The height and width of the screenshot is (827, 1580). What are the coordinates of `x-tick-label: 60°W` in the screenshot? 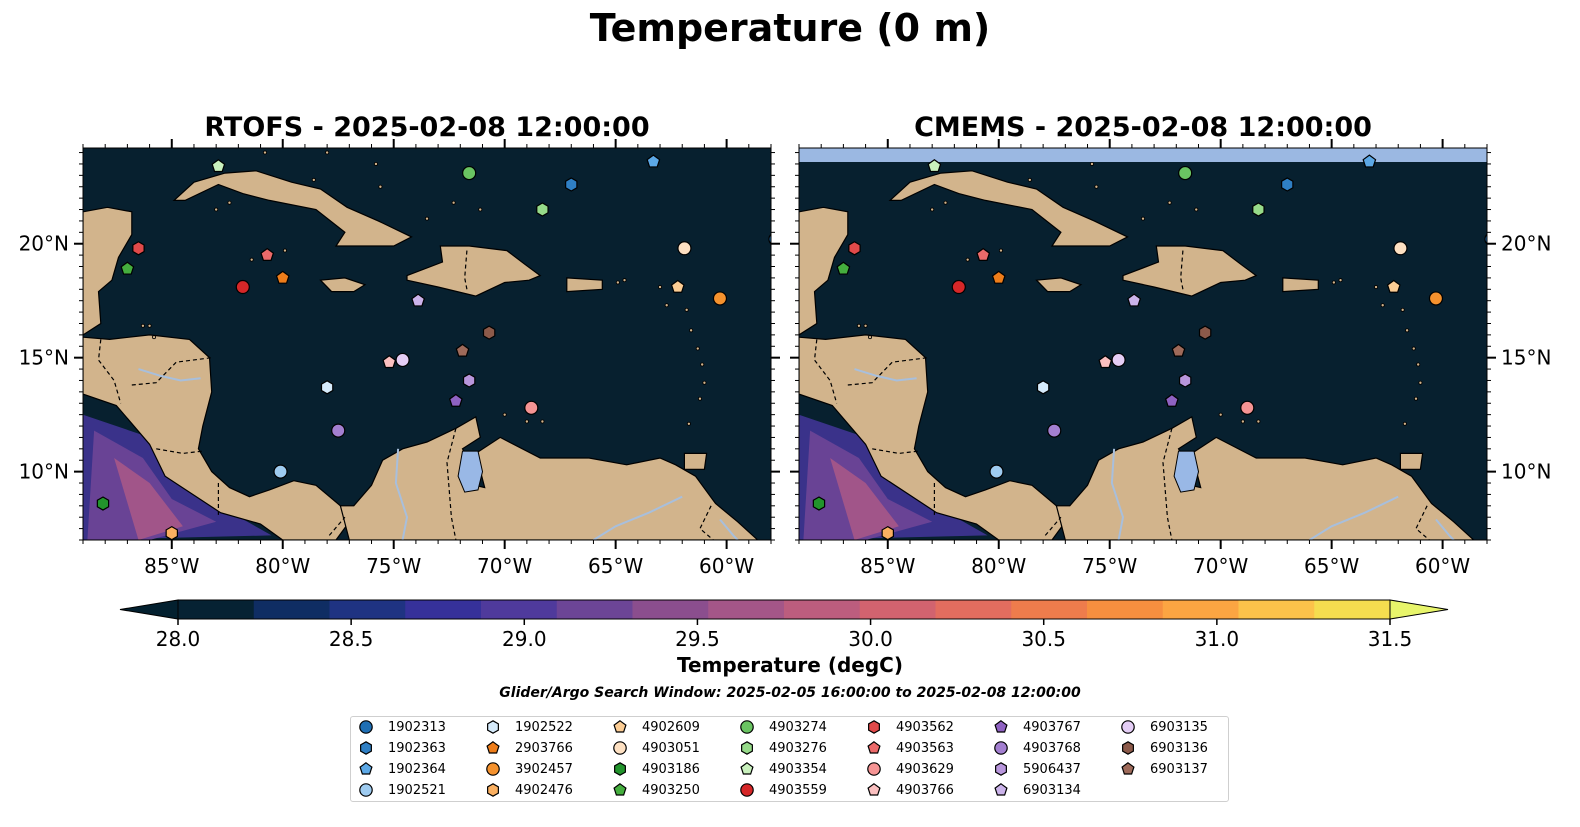 It's located at (726, 566).